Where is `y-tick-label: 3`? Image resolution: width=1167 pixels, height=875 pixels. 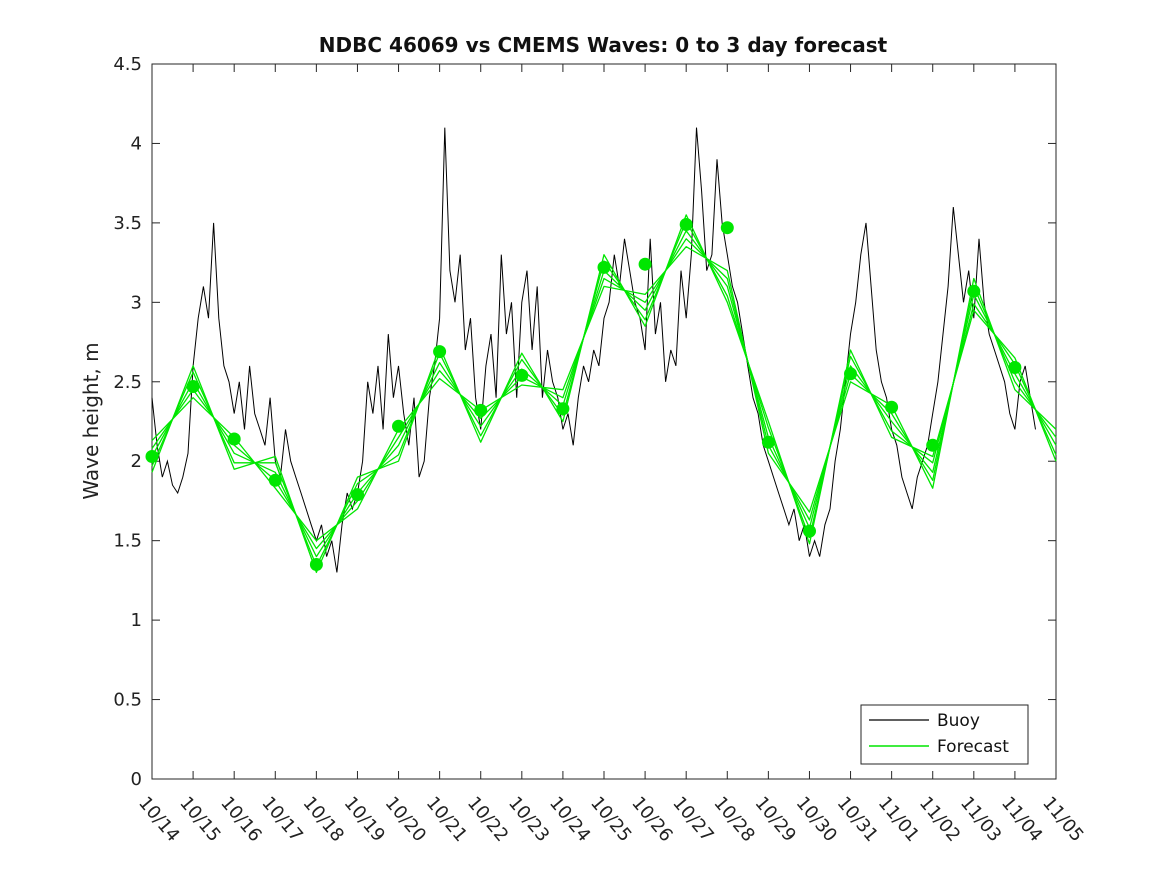 y-tick-label: 3 is located at coordinates (136, 302).